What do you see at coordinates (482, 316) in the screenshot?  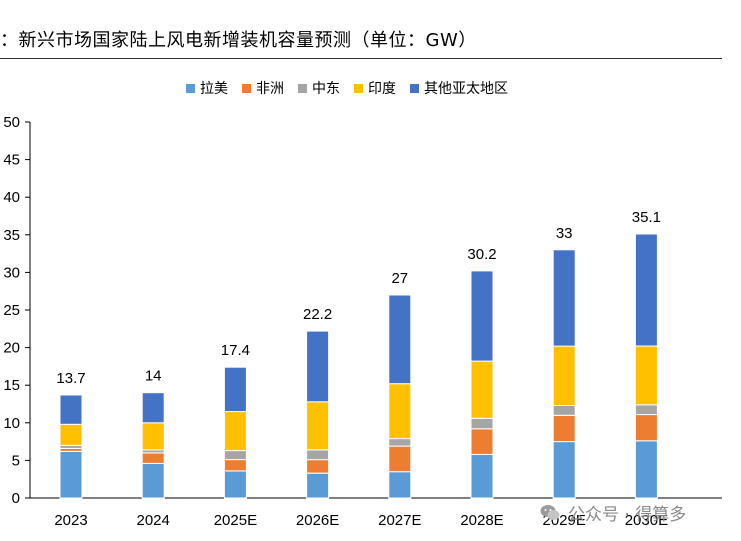 I see `bar-segment-其他亚太地区-2028E` at bounding box center [482, 316].